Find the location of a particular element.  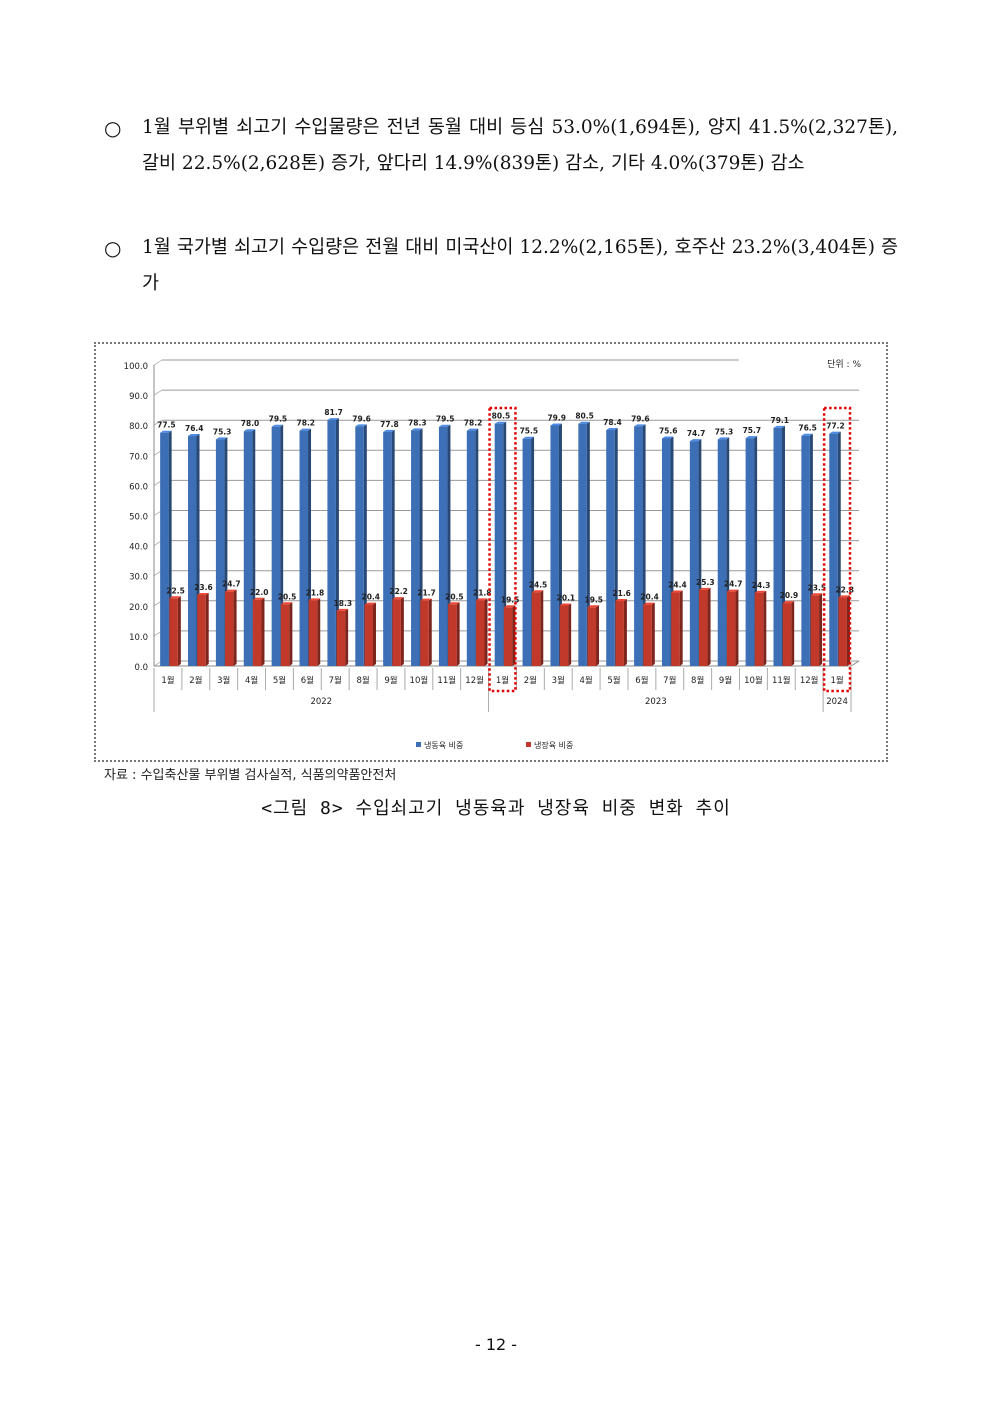

legend-label-frozen: 냉동육 비중 is located at coordinates (443, 745).